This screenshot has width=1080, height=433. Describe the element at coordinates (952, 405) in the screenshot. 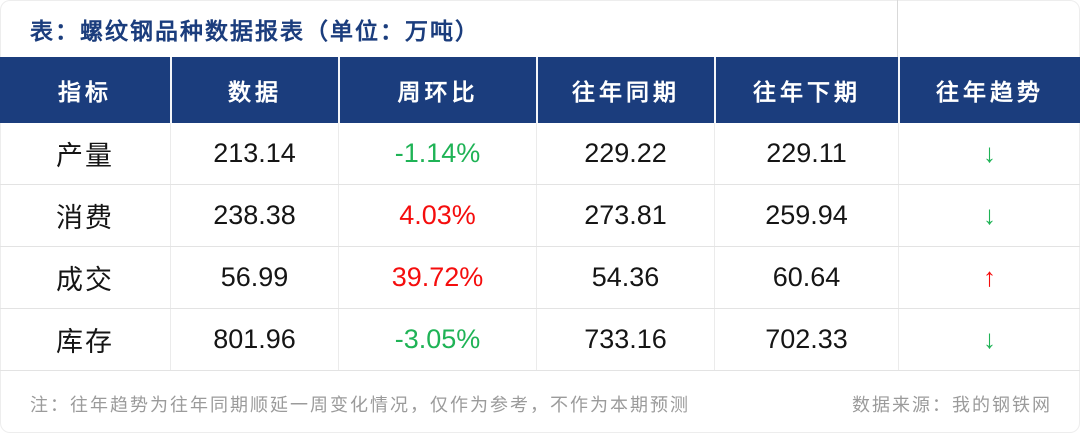

I see `data-source: 数据来源：我的钢铁网` at that location.